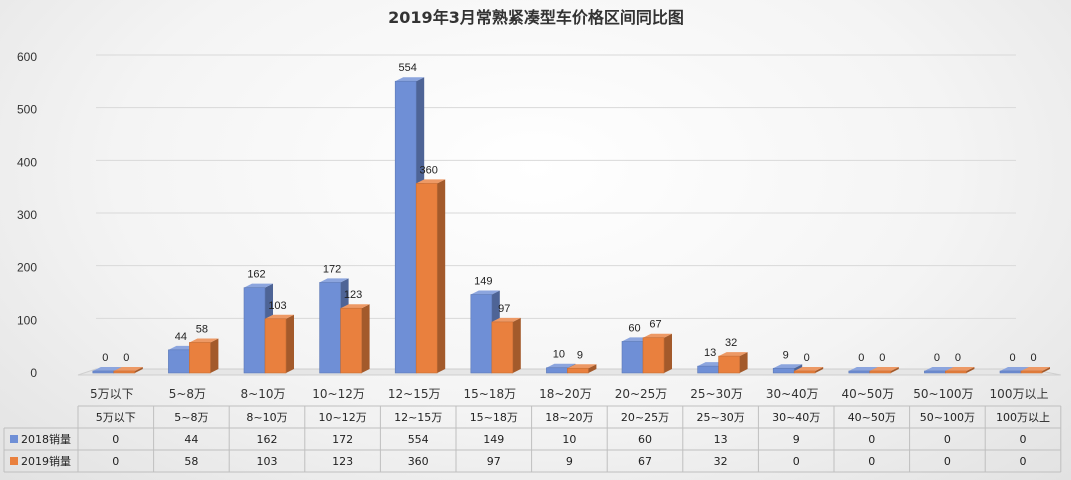 This screenshot has width=1071, height=480. What do you see at coordinates (721, 439) in the screenshot?
I see `table-cell: 13` at bounding box center [721, 439].